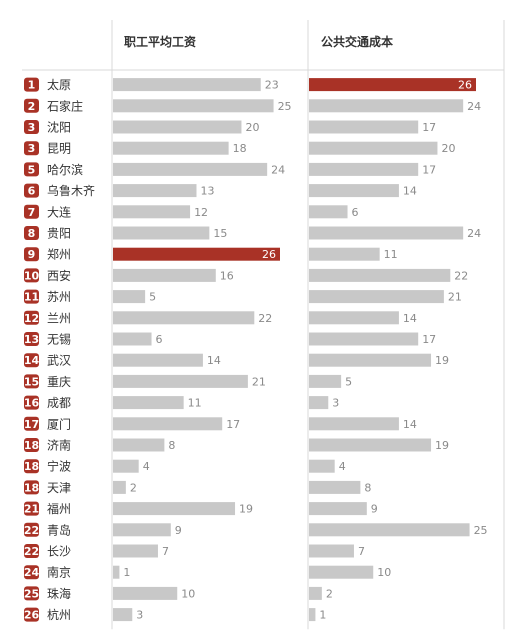  What do you see at coordinates (285, 106) in the screenshot?
I see `wage-value-label: 25` at bounding box center [285, 106].